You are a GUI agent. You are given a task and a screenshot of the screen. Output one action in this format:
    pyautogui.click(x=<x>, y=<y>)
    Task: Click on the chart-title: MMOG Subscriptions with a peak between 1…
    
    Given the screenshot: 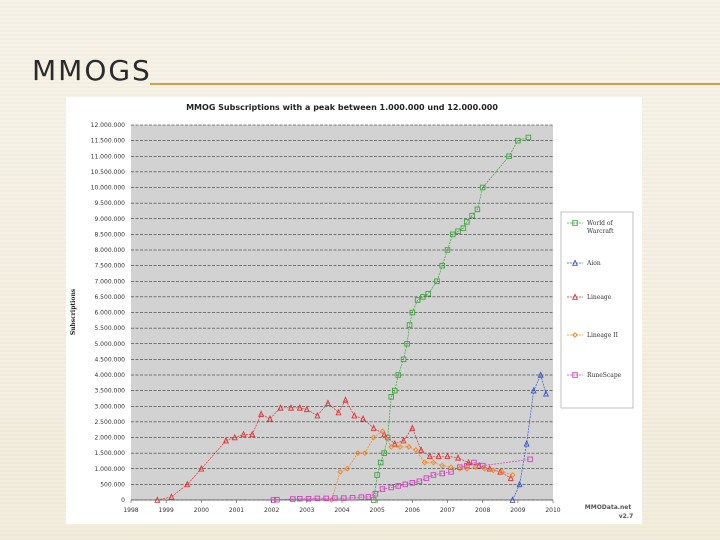 What is the action you would take?
    pyautogui.click(x=342, y=107)
    